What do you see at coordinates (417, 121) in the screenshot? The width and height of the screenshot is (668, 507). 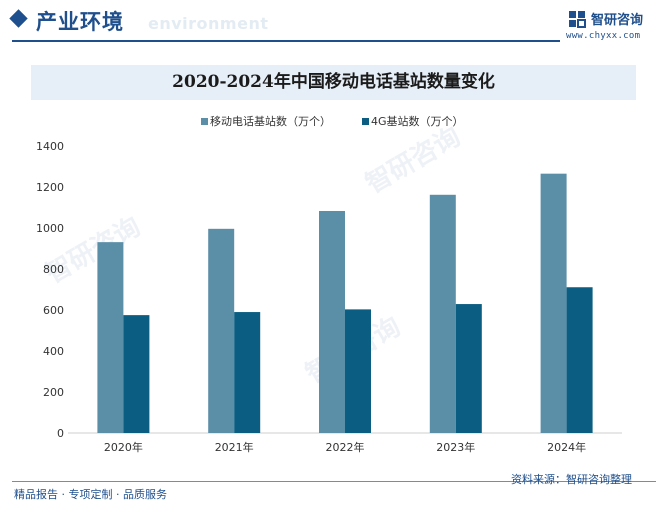 I see `legend-label-series-2: 4G基站数（万个）` at bounding box center [417, 121].